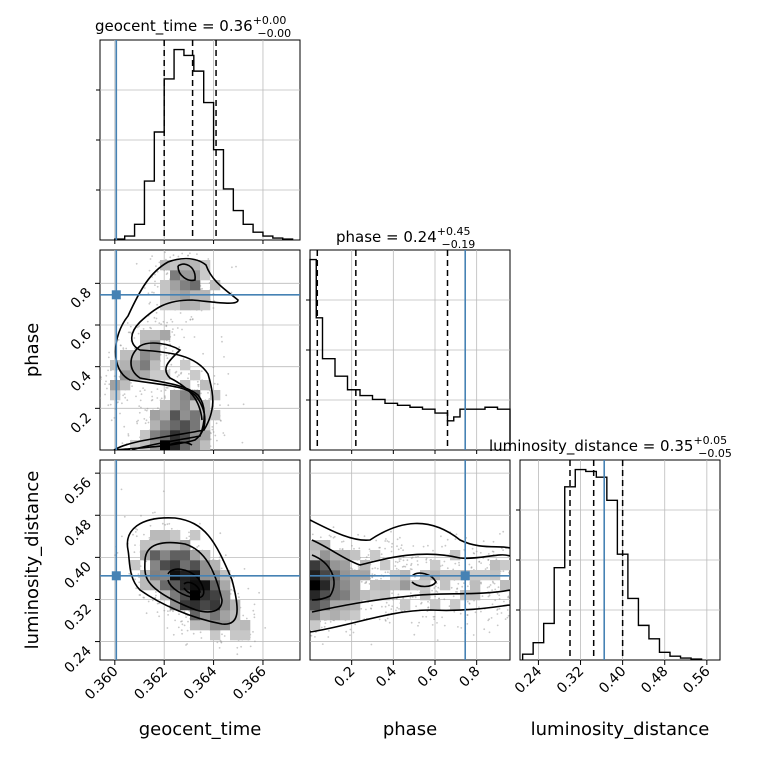 This screenshot has height=760, width=760. What do you see at coordinates (81, 339) in the screenshot?
I see `y-tick-label: 0.6` at bounding box center [81, 339].